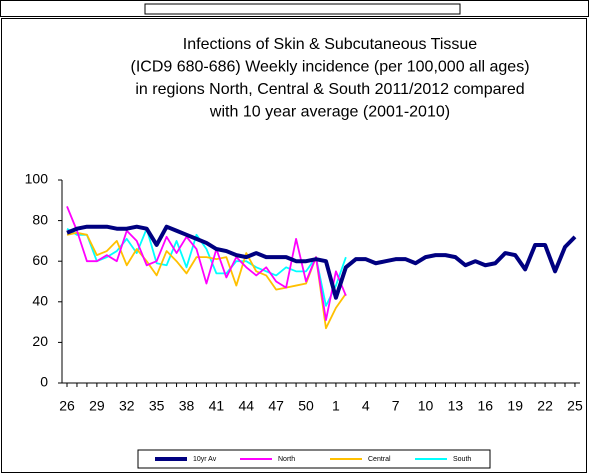 This screenshot has height=475, width=589. What do you see at coordinates (306, 406) in the screenshot?
I see `x-tick-label: 50` at bounding box center [306, 406].